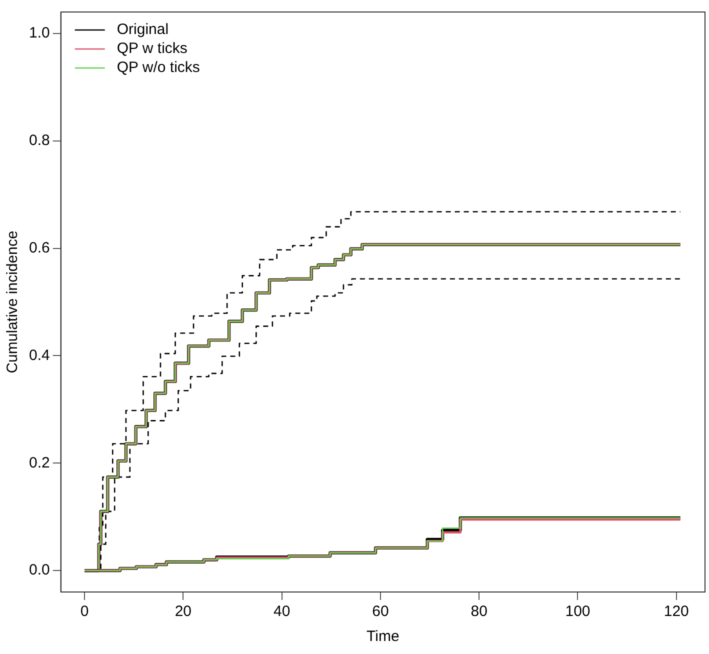  What do you see at coordinates (383, 637) in the screenshot?
I see `x-axis-title: Time` at bounding box center [383, 637].